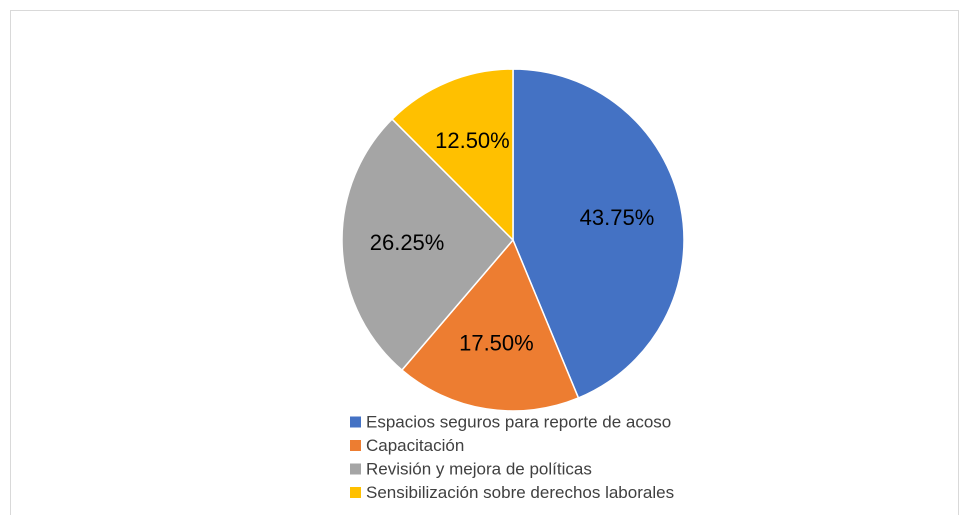 This screenshot has width=969, height=515. I want to click on legend-label: Revisión y mejora de políticas, so click(479, 468).